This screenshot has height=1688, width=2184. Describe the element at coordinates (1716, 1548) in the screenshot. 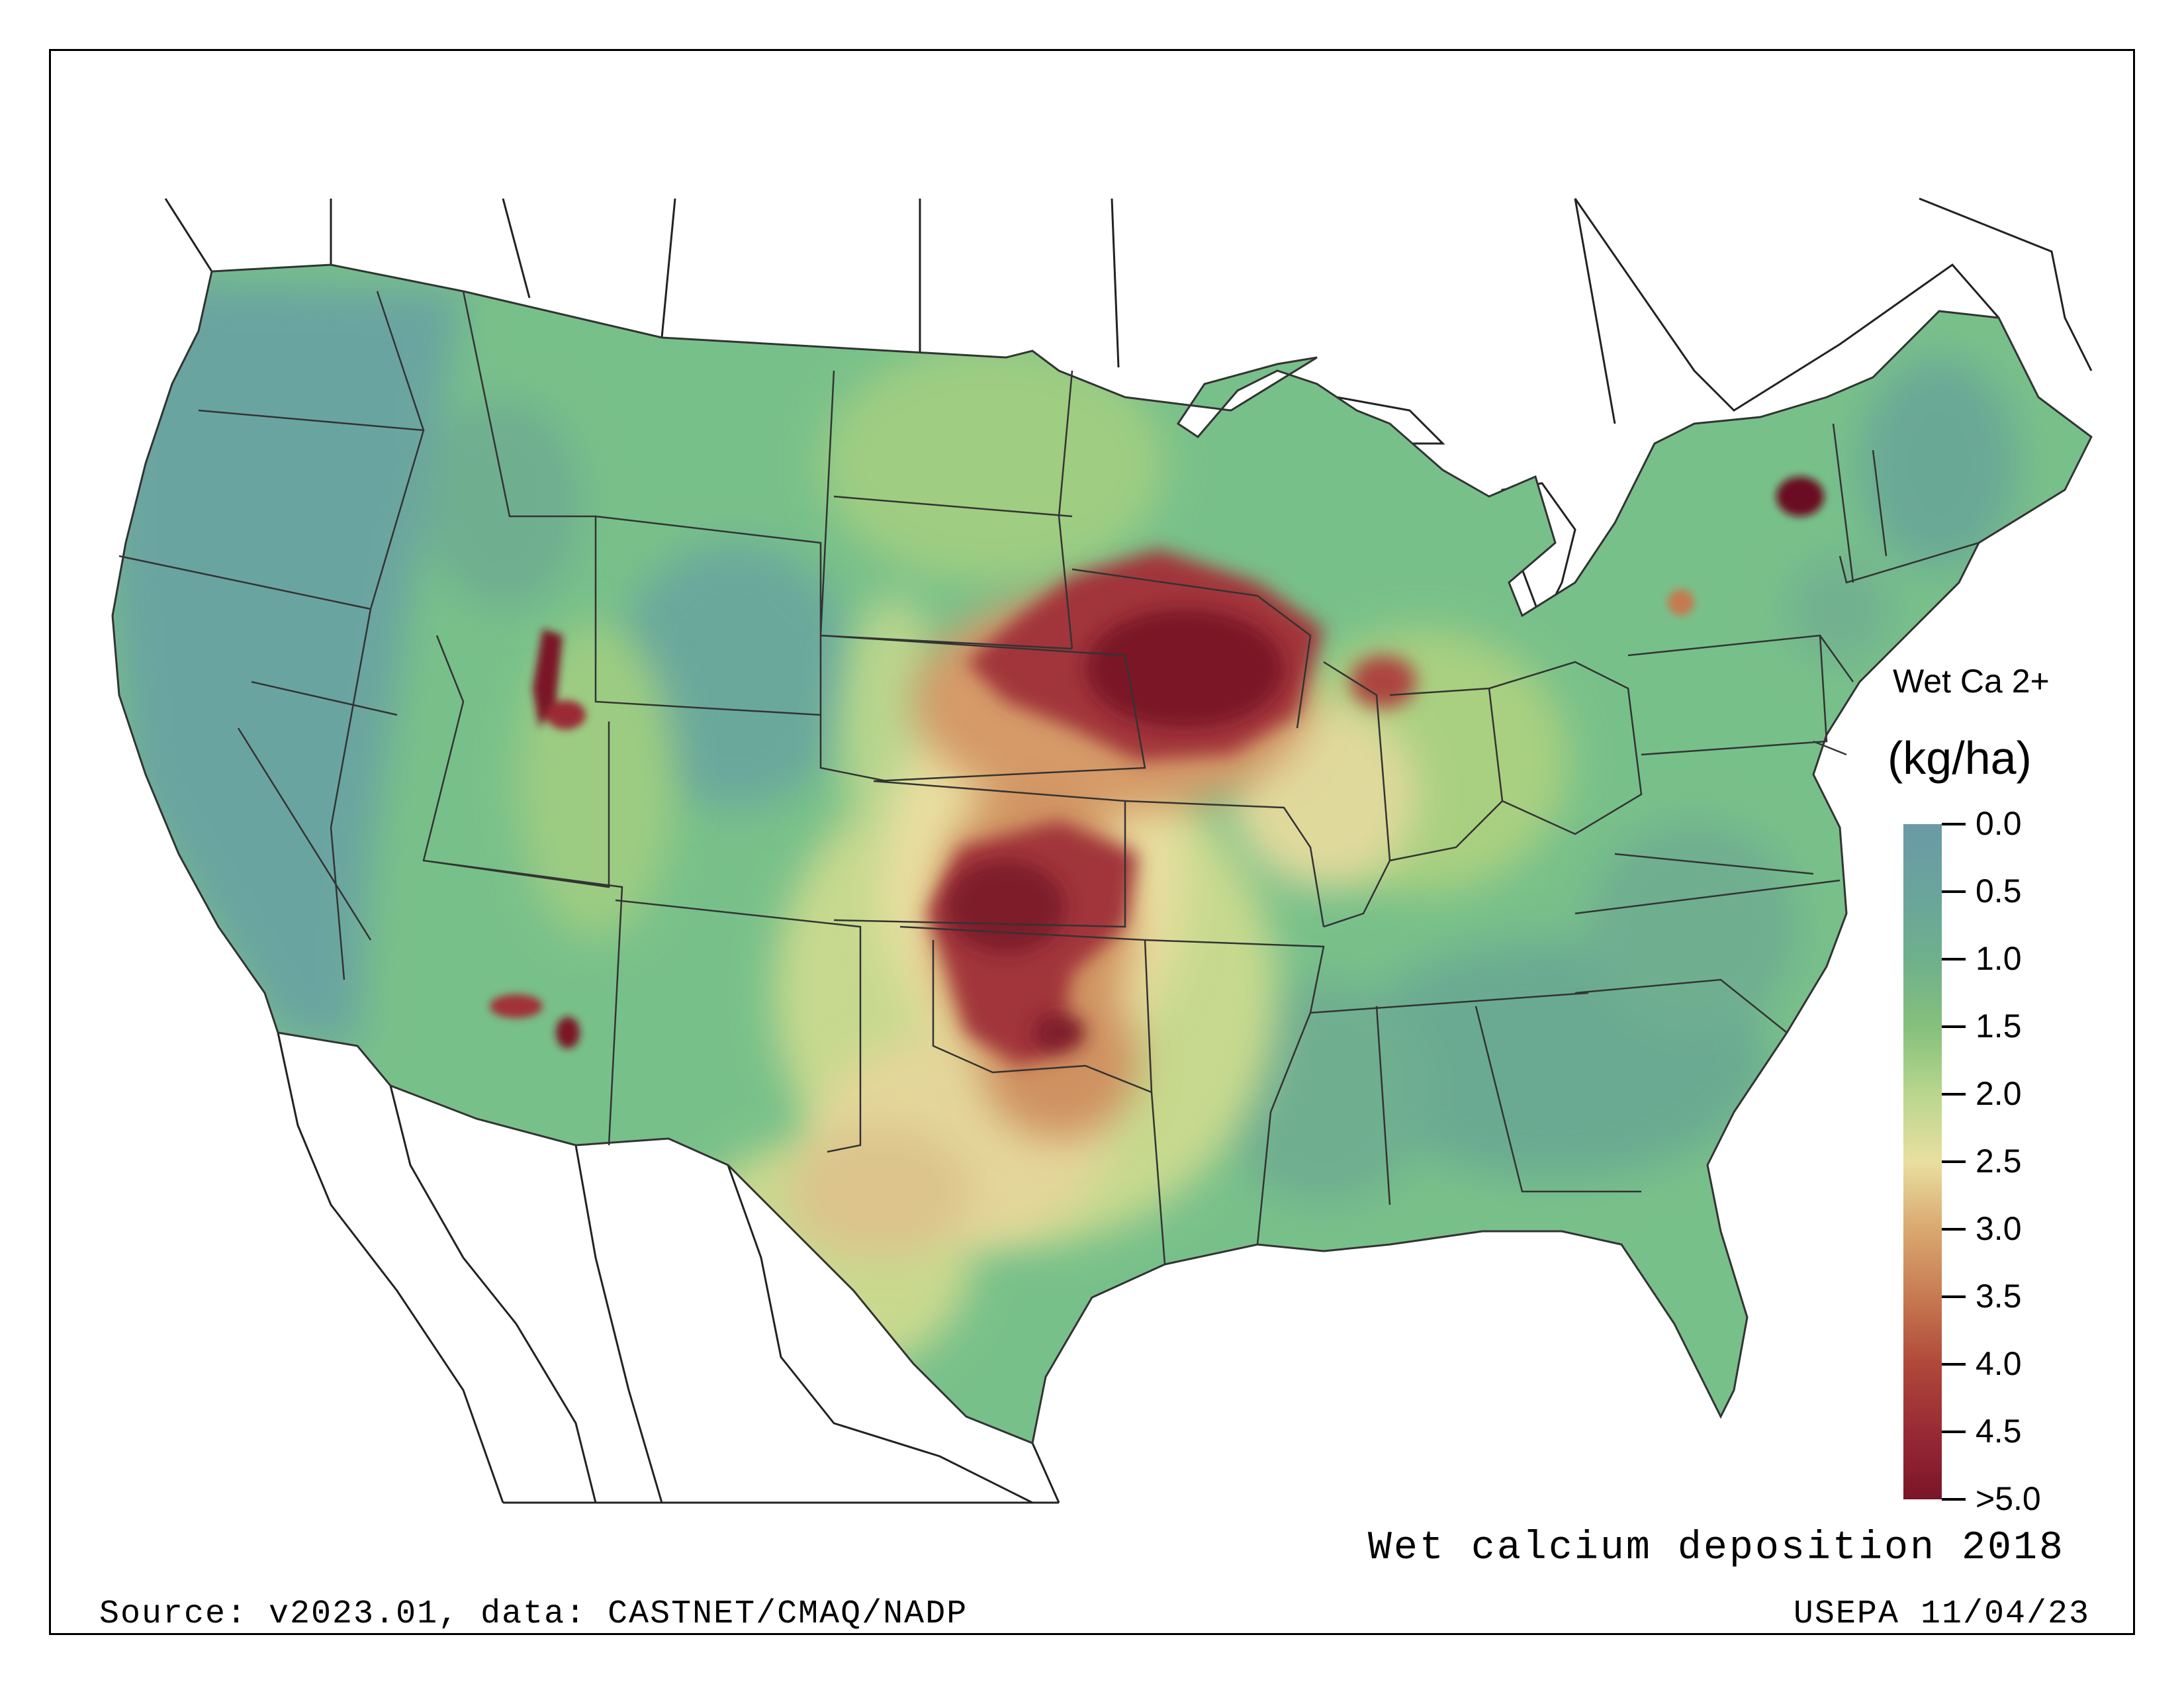

I see `map-title: Wet calcium deposition 2018` at that location.